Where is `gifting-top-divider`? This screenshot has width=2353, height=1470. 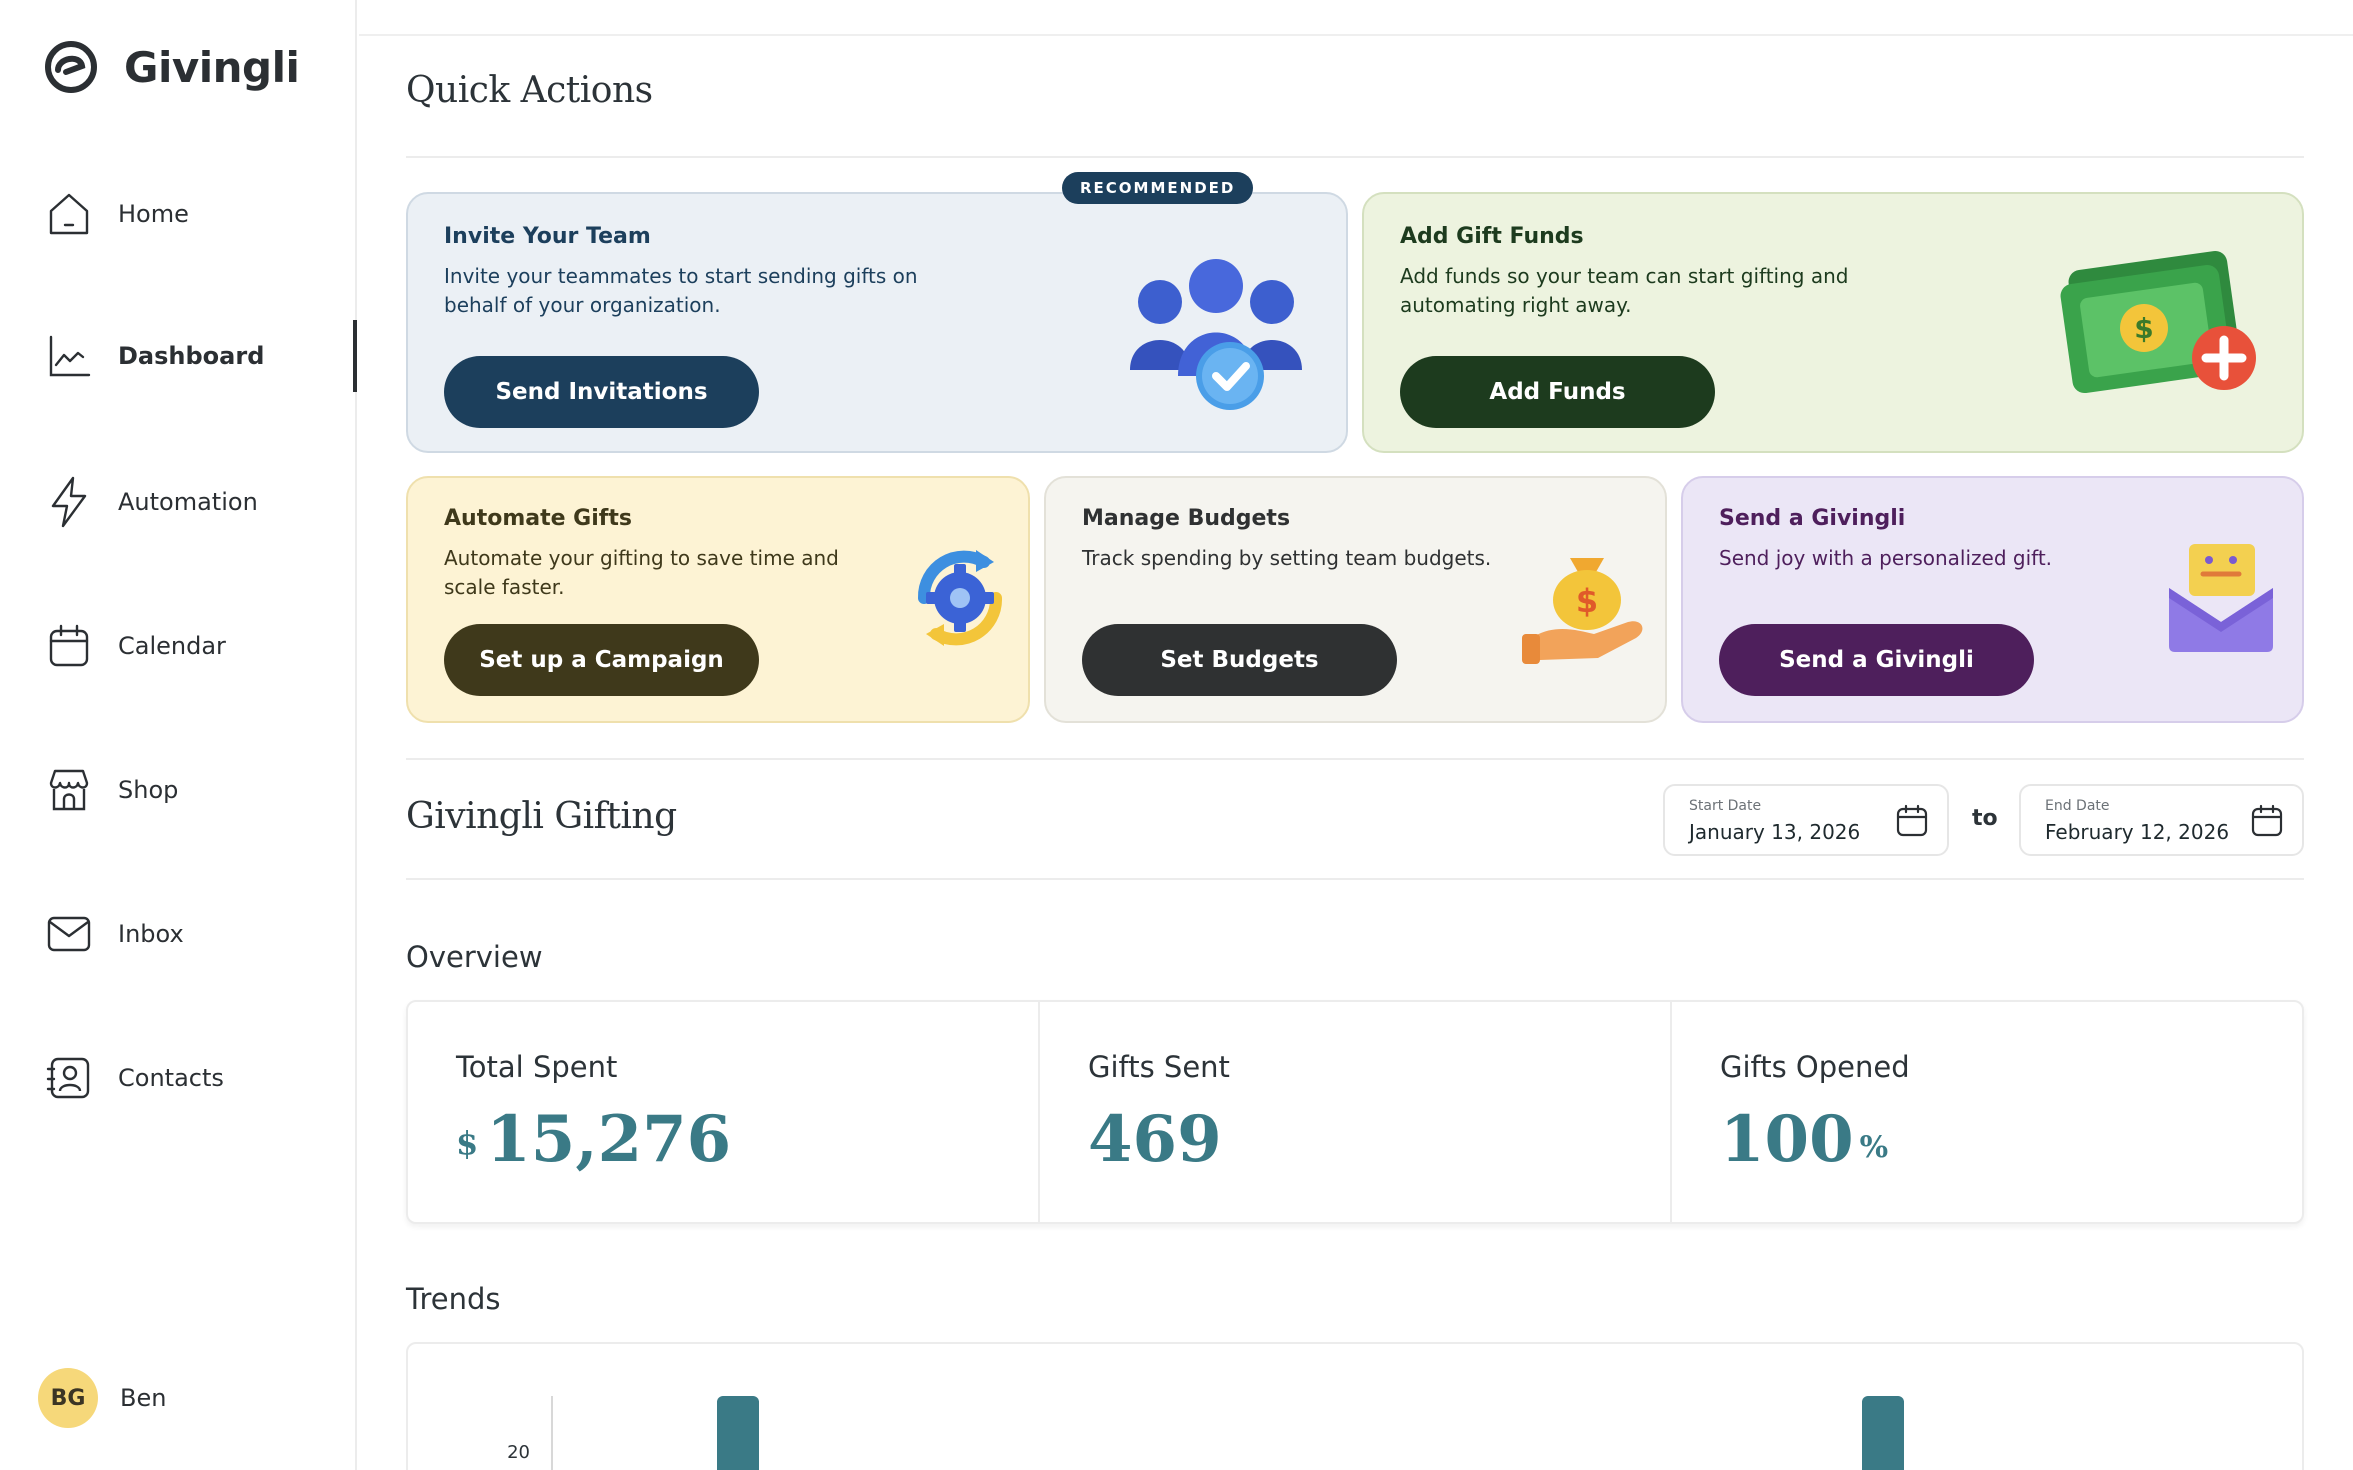
gifting-top-divider is located at coordinates (1355, 759).